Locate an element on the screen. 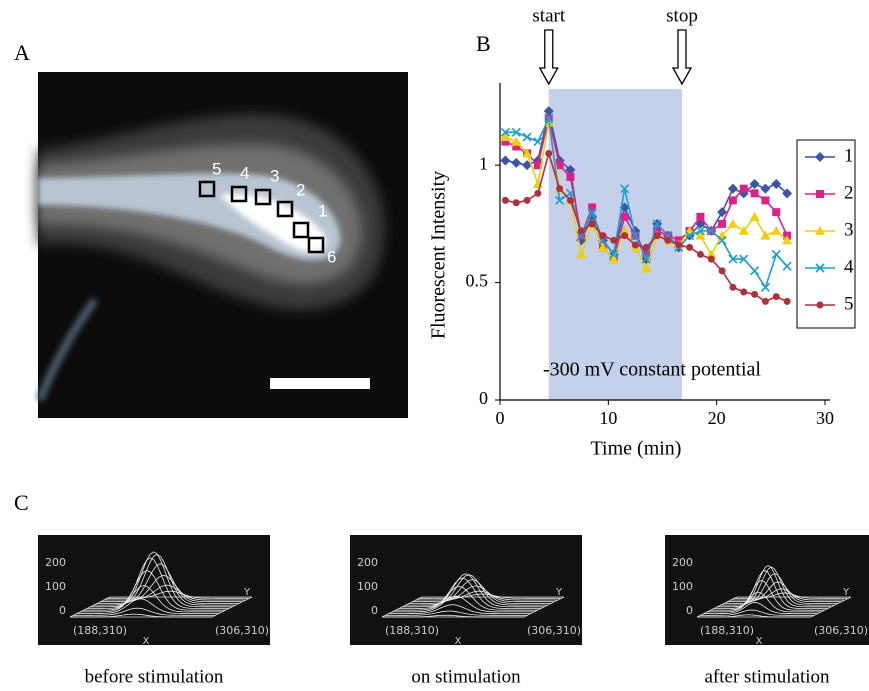 The height and width of the screenshot is (691, 869). roi-label: 1 is located at coordinates (322, 210).